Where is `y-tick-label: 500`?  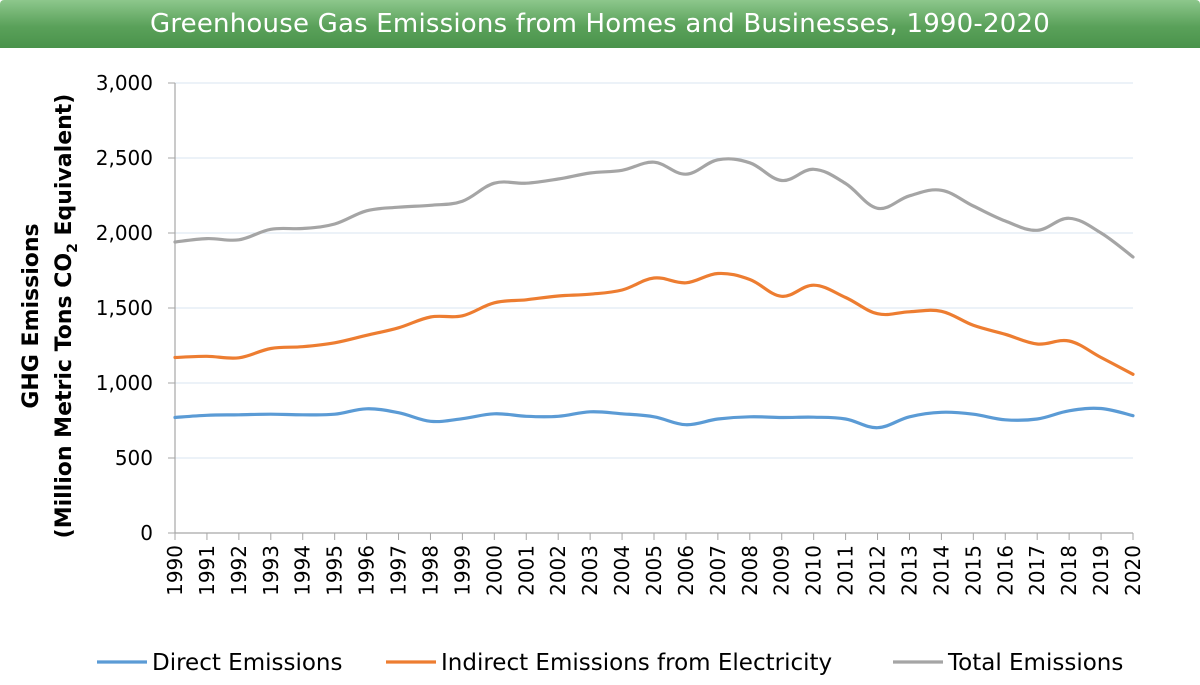 y-tick-label: 500 is located at coordinates (134, 458).